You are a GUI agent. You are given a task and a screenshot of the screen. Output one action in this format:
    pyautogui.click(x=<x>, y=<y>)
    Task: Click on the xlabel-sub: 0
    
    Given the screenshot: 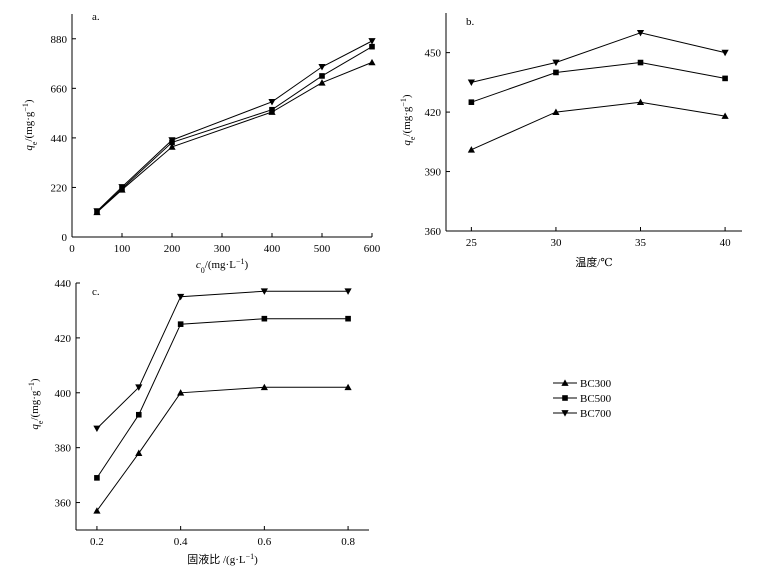 What is the action you would take?
    pyautogui.click(x=203, y=270)
    